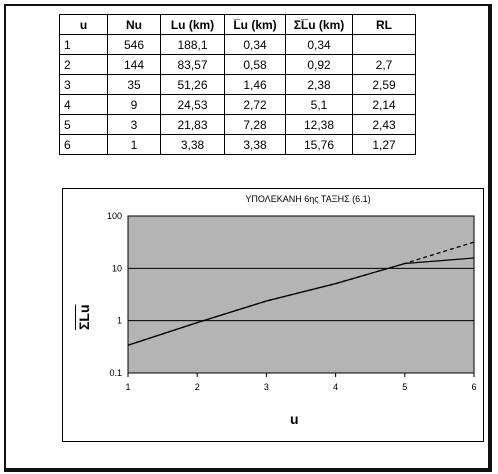 This screenshot has width=498, height=474. I want to click on series-line, so click(301, 301).